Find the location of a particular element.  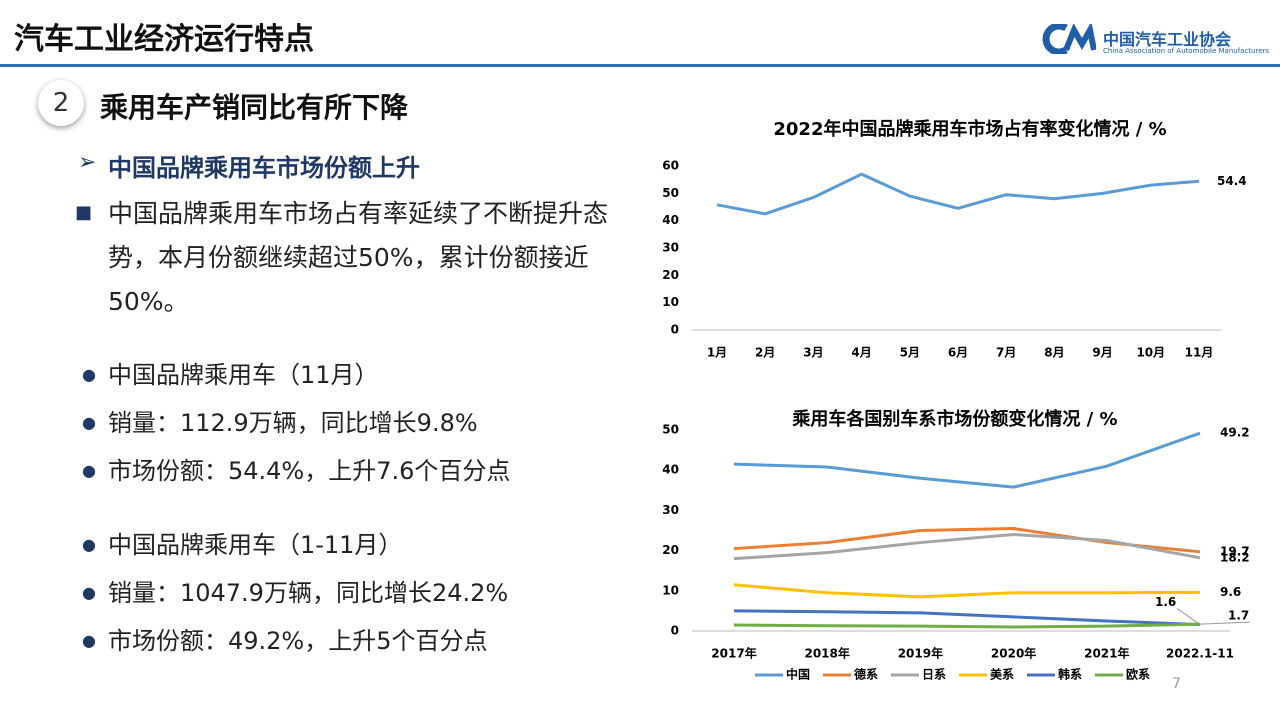

bullet: ● 销量：112.9万辆，同比增长9.8% is located at coordinates (280, 423).